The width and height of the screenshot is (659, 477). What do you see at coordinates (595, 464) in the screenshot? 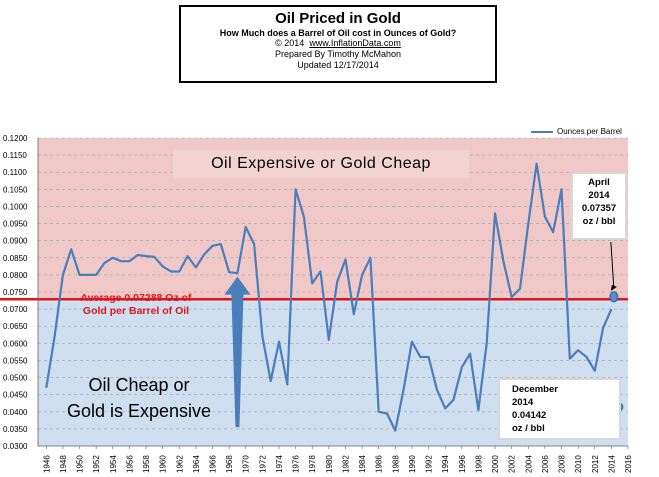
I see `x-tick-label: 2012` at bounding box center [595, 464].